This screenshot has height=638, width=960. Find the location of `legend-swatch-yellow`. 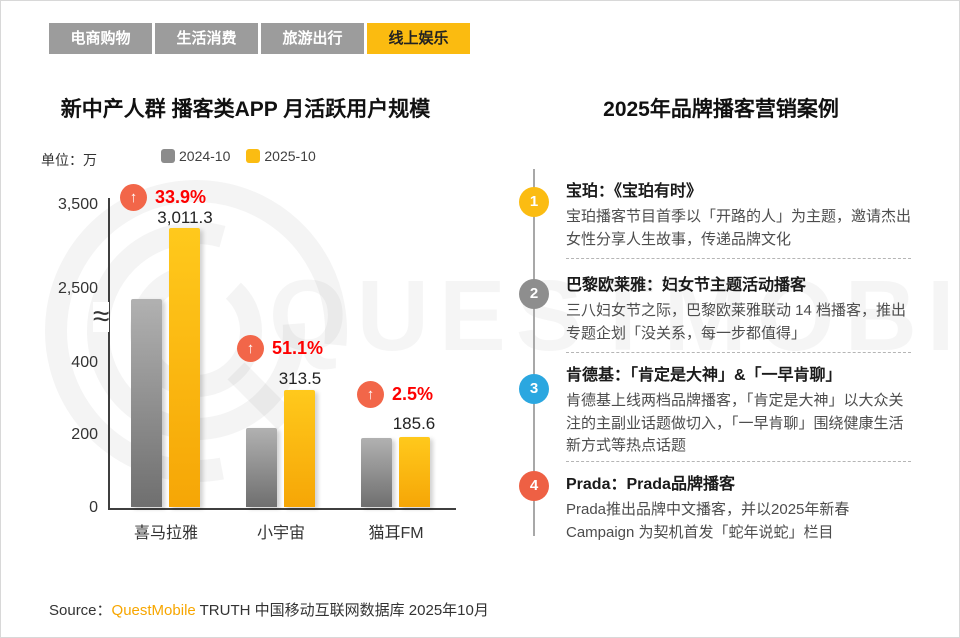

legend-swatch-yellow is located at coordinates (253, 156).